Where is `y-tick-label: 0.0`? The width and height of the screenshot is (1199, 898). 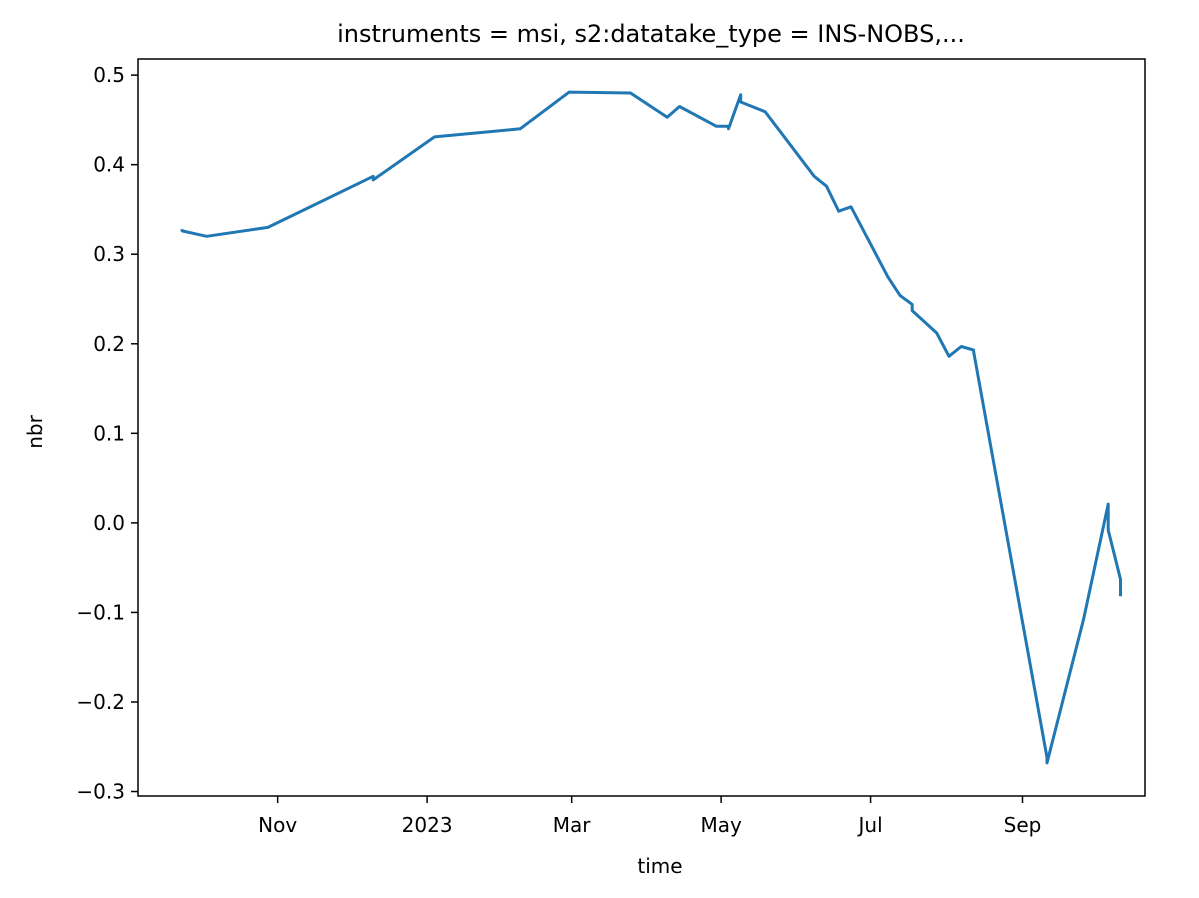 y-tick-label: 0.0 is located at coordinates (109, 523).